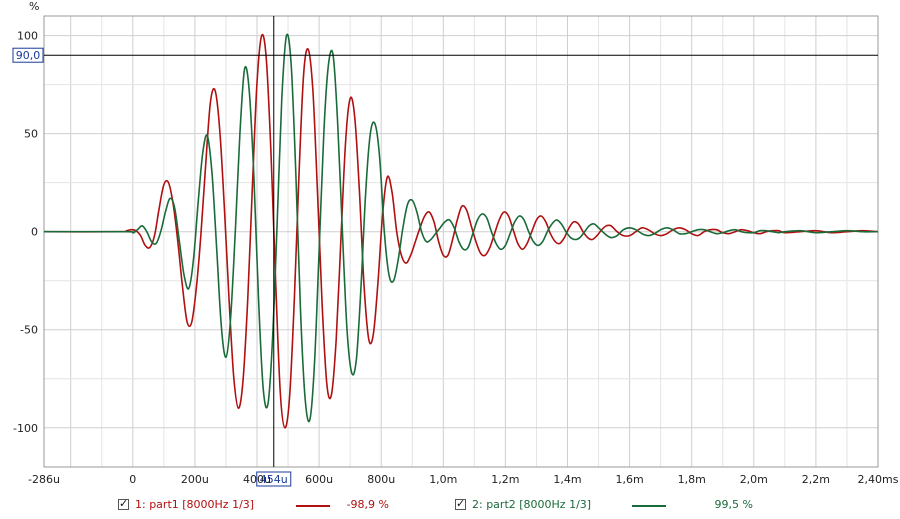 The image size is (900, 519). Describe the element at coordinates (195, 504) in the screenshot. I see `legend-label-part1: 1: part1 [8000Hz 1/3]` at that location.